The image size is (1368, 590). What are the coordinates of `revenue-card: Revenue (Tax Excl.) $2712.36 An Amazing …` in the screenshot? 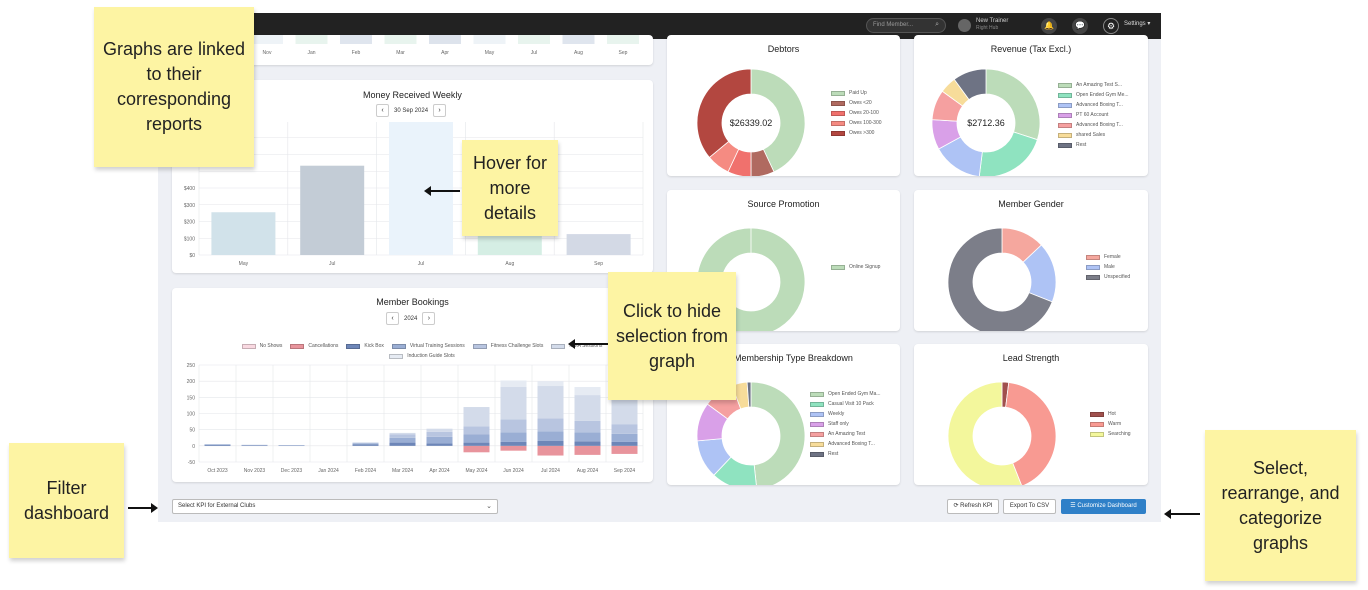 It's located at (1031, 105).